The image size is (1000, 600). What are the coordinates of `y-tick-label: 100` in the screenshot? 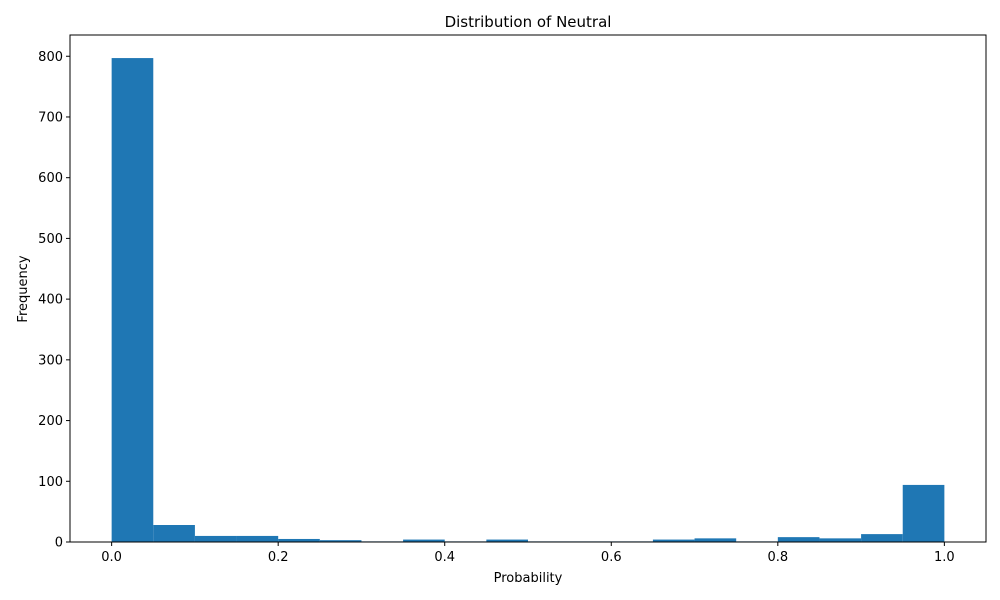 It's located at (50, 482).